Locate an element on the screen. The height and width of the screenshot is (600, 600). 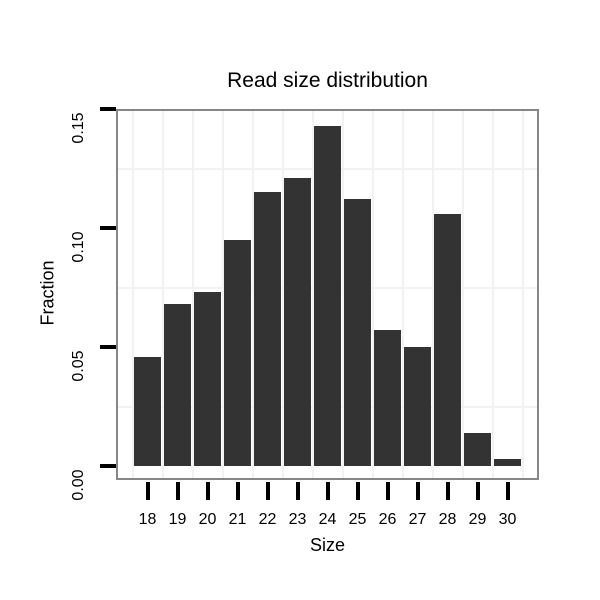
y-axis-tick-label: 0.15 is located at coordinates (78, 128).